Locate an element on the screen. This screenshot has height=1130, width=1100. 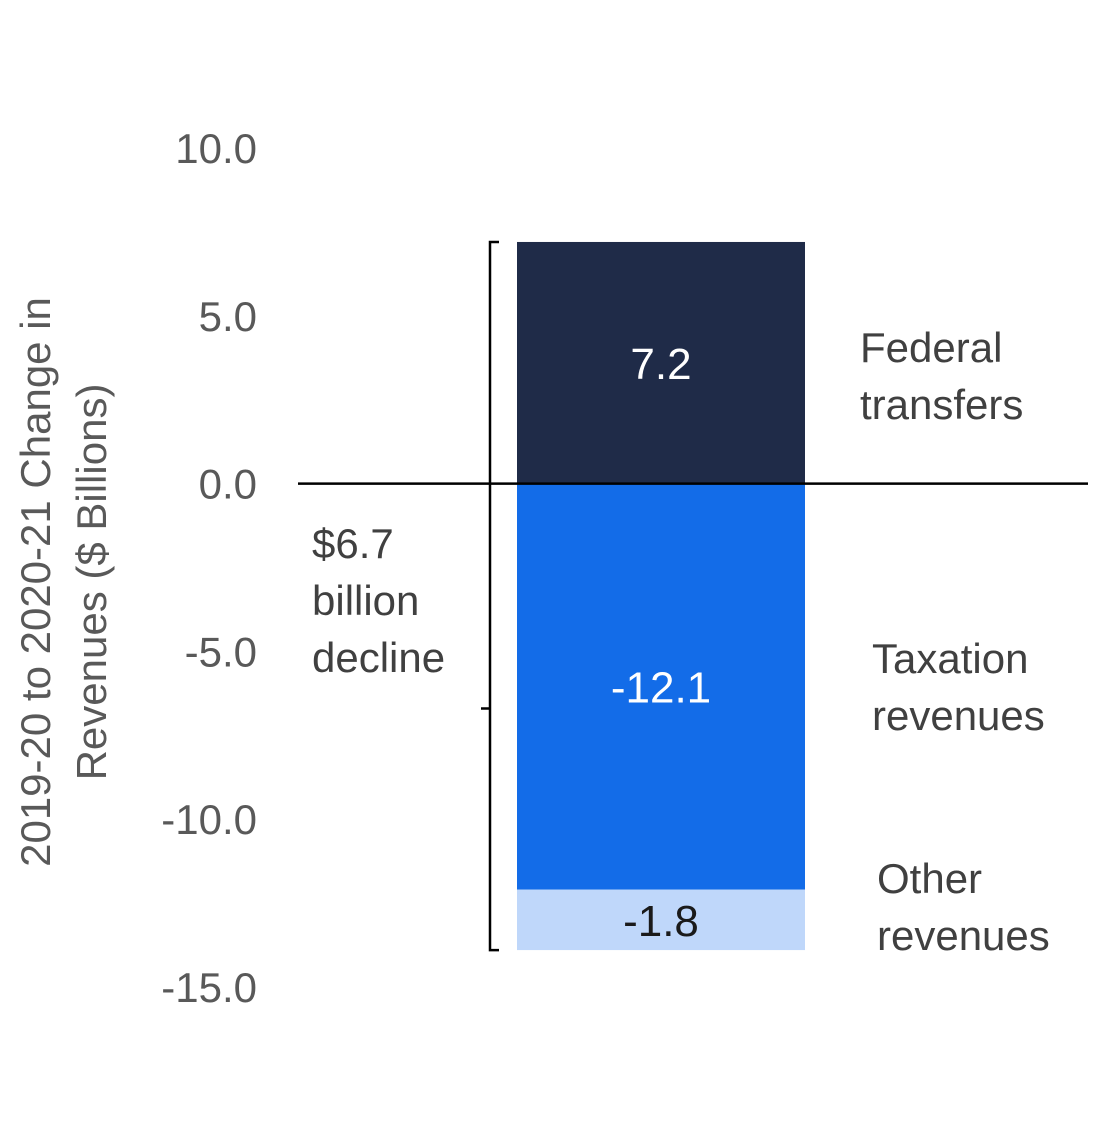
annotation-line: $6.7 is located at coordinates (353, 543).